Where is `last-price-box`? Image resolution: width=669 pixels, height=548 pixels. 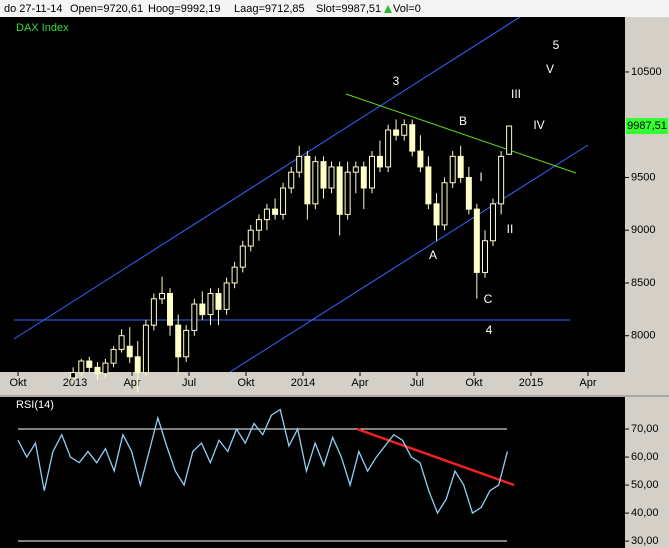
last-price-box is located at coordinates (647, 126).